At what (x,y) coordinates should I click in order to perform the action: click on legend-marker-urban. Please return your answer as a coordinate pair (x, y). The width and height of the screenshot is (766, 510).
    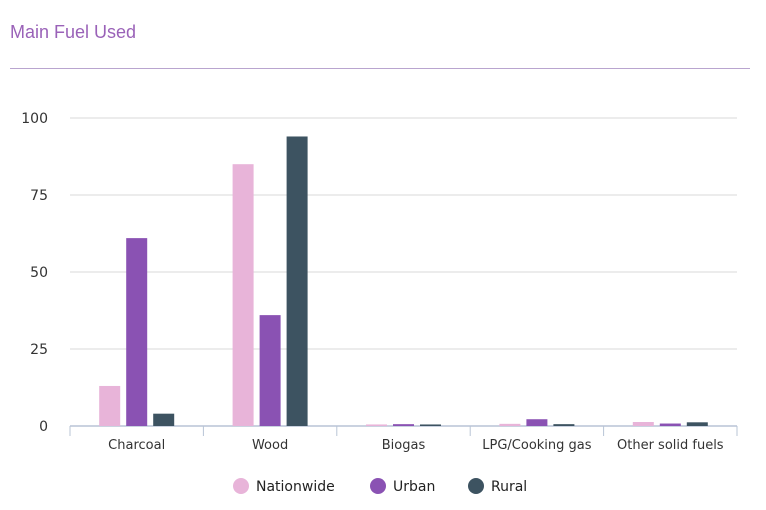
    Looking at the image, I should click on (378, 486).